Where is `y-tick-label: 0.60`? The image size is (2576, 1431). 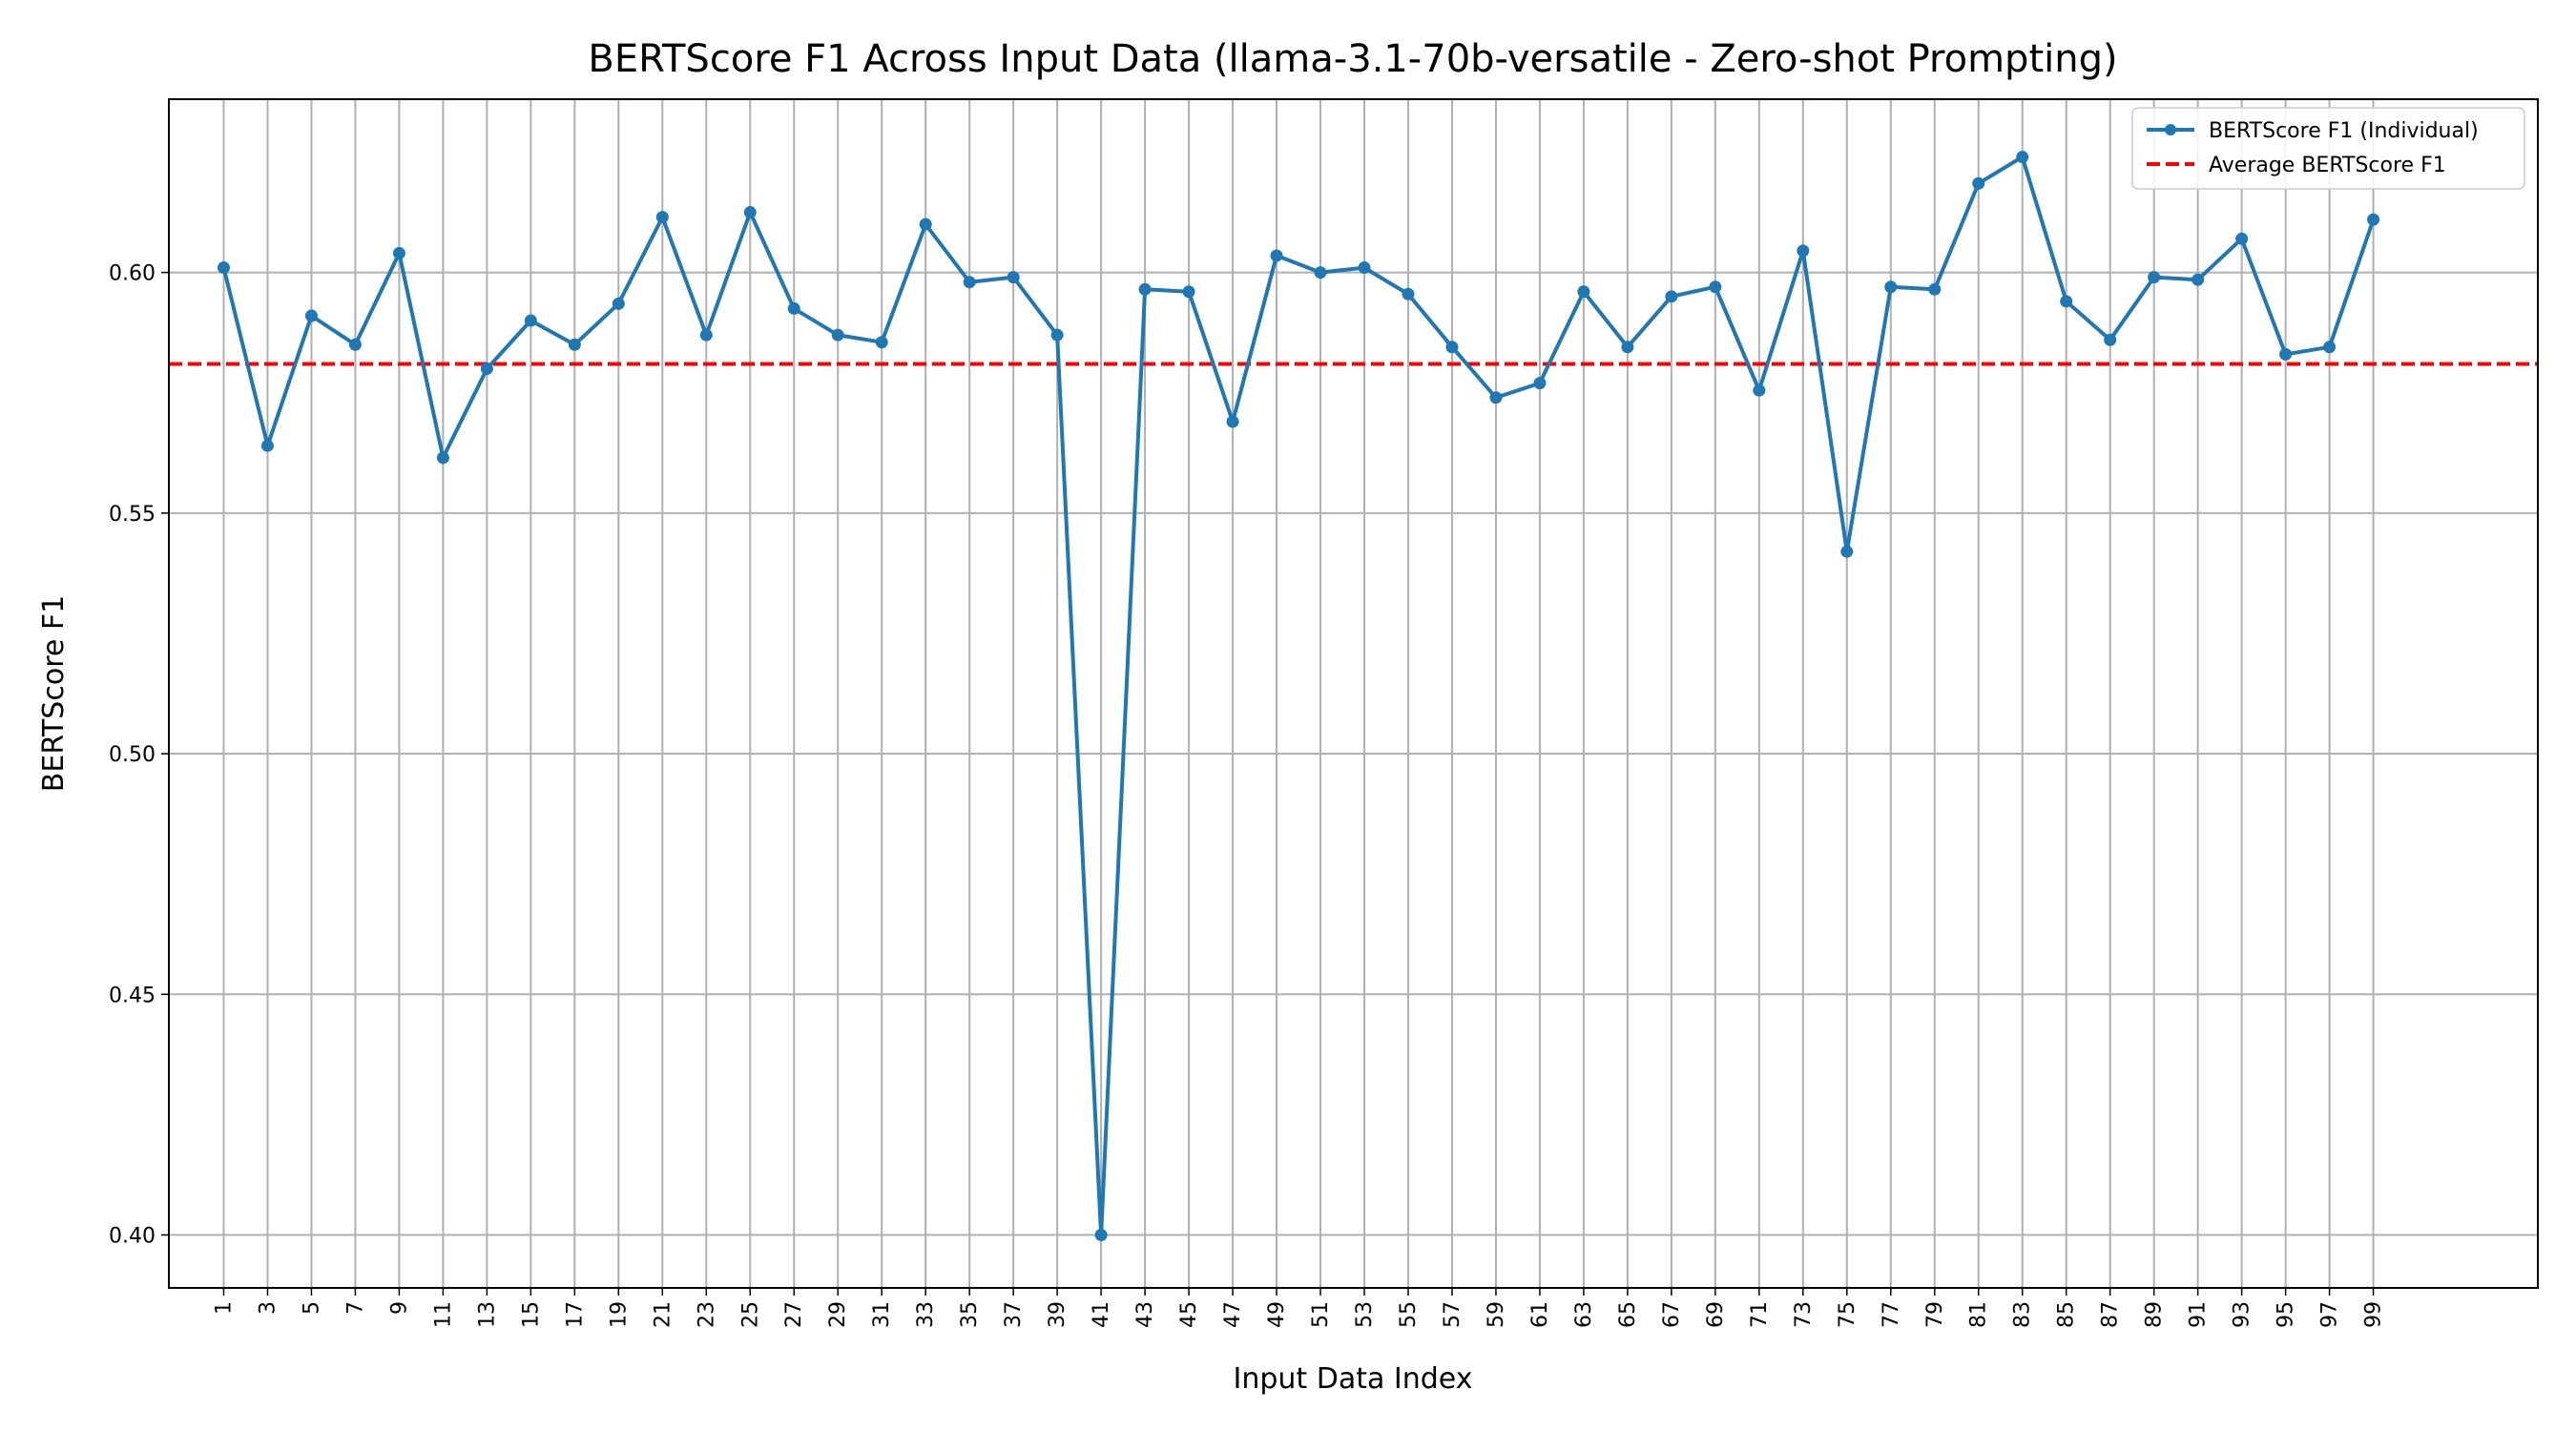 y-tick-label: 0.60 is located at coordinates (132, 274).